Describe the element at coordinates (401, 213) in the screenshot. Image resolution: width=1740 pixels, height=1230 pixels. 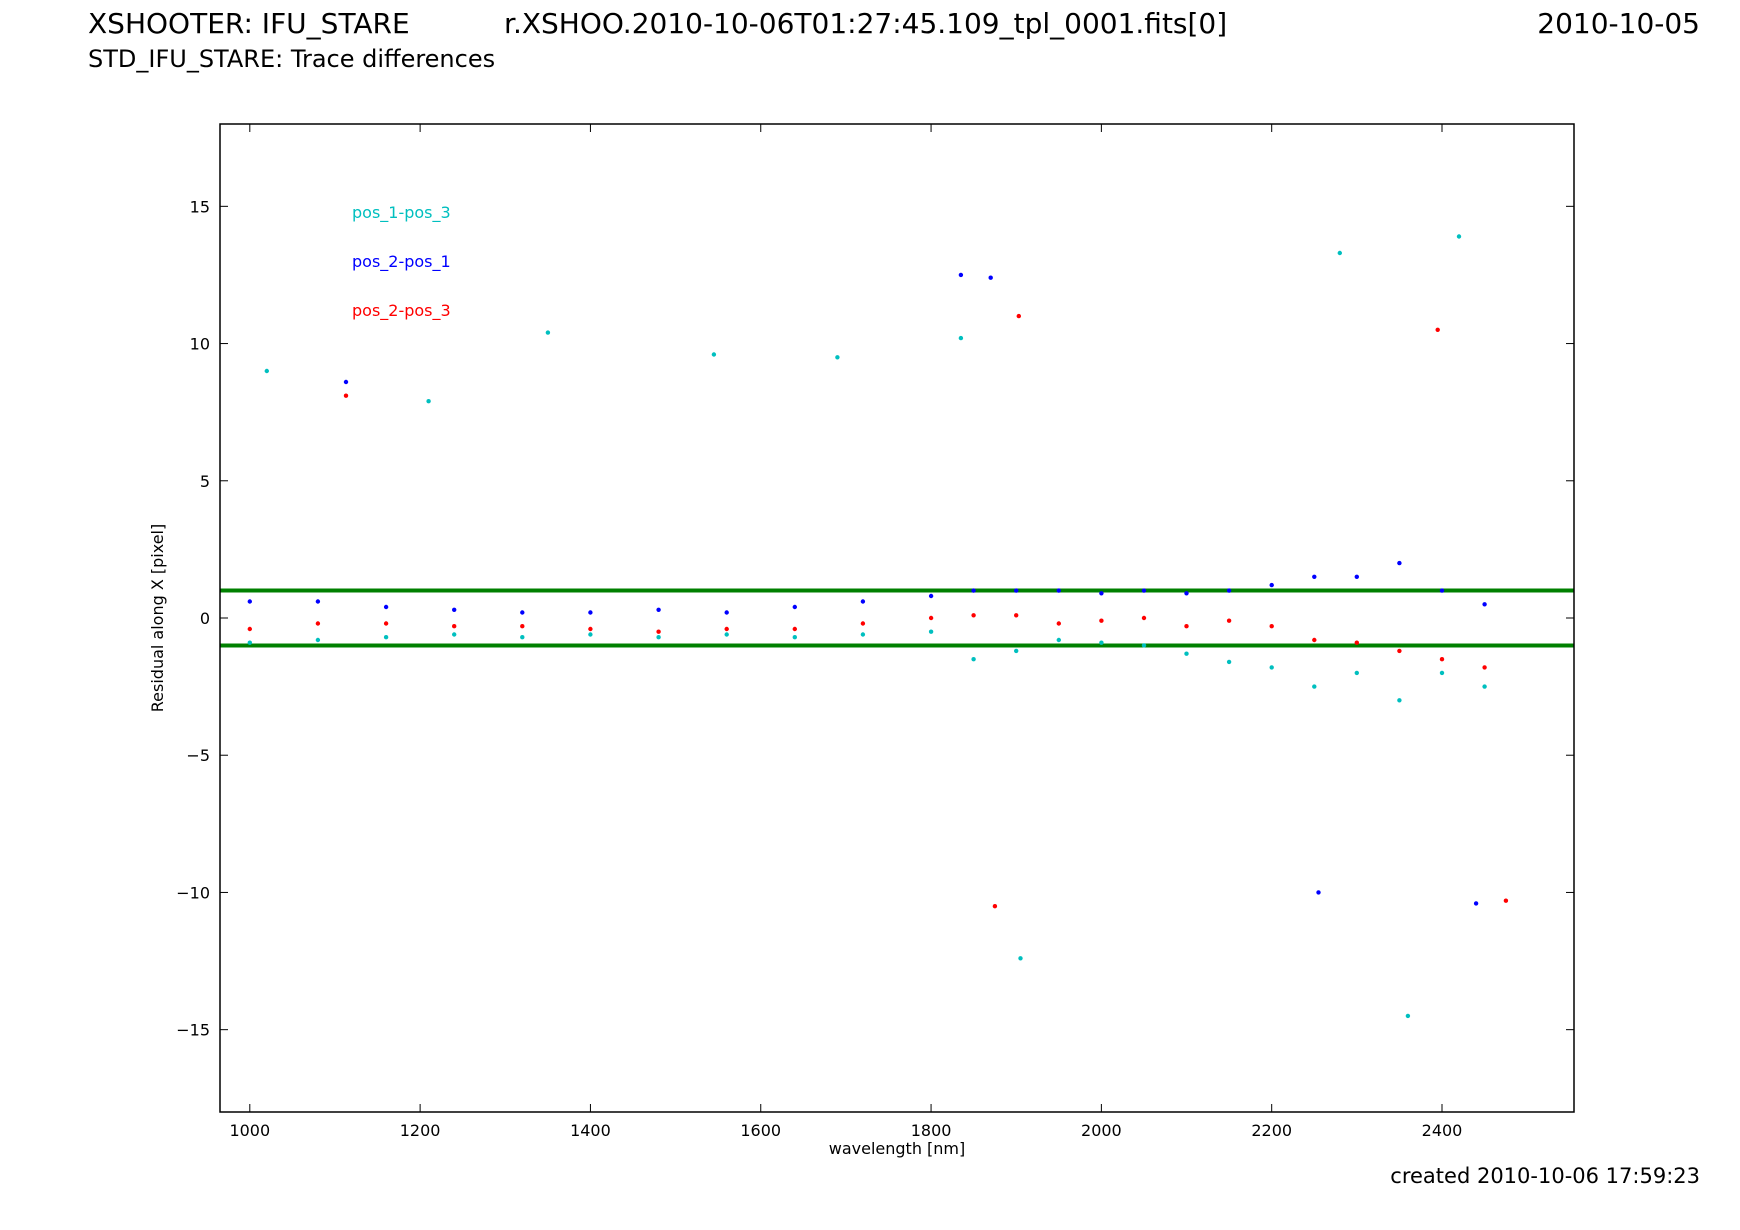
I see `legend-entry: pos_1-pos_3` at that location.